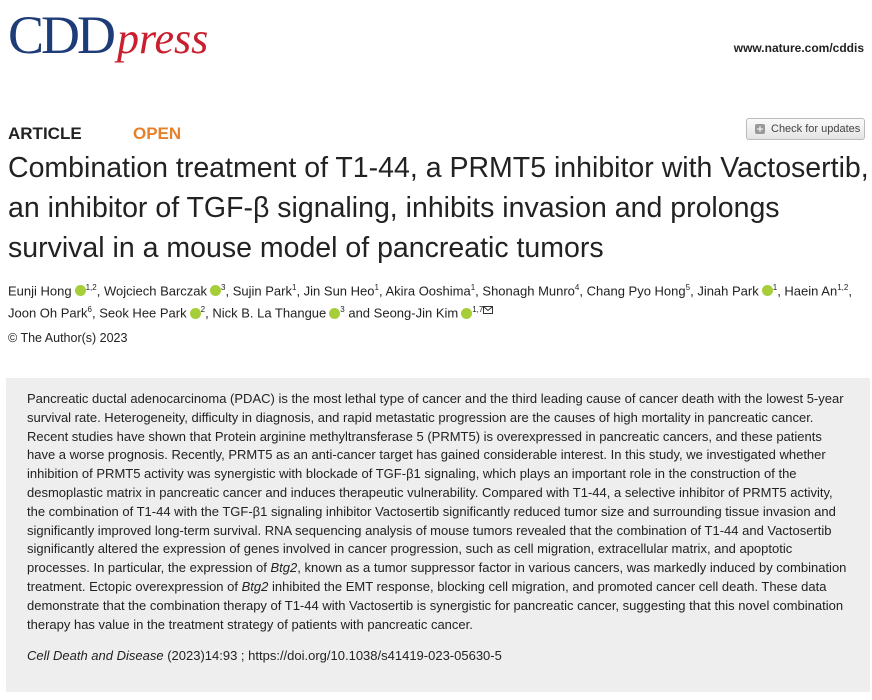  I want to click on author-name: Nick B. La Thangue, so click(269, 313).